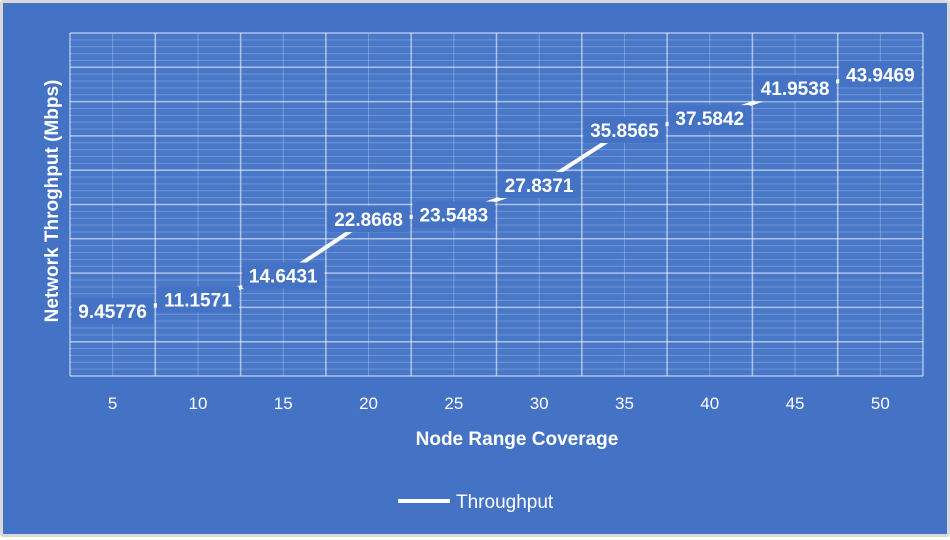  What do you see at coordinates (517, 439) in the screenshot?
I see `x-axis-title: Node Range Coverage` at bounding box center [517, 439].